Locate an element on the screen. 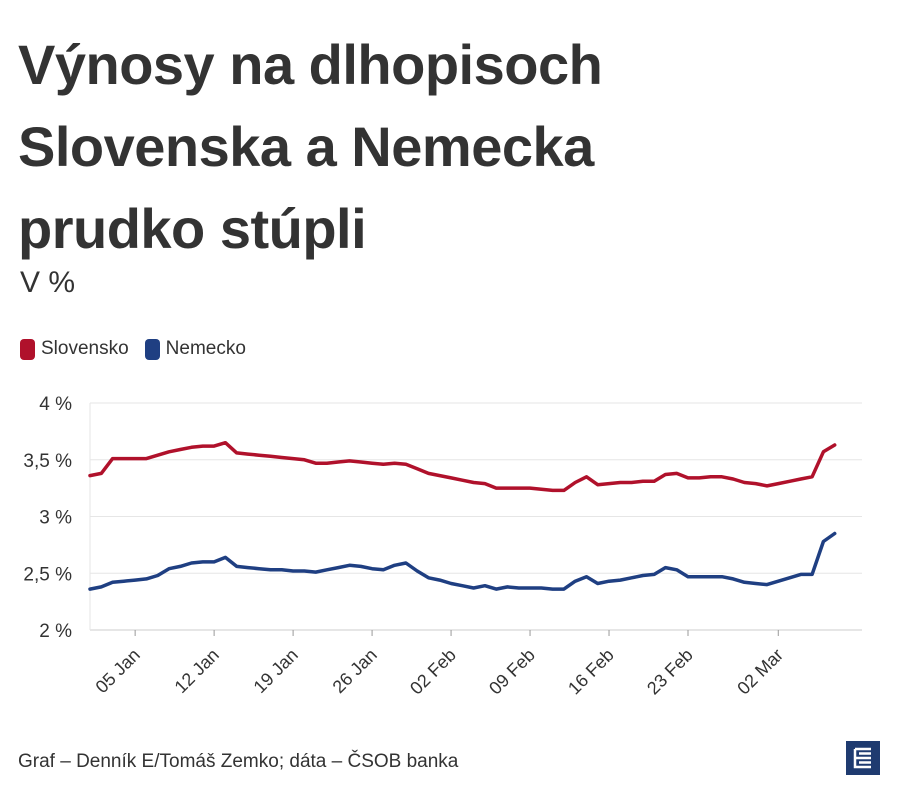 This screenshot has height=800, width=900. series-line-nemecko is located at coordinates (462, 562).